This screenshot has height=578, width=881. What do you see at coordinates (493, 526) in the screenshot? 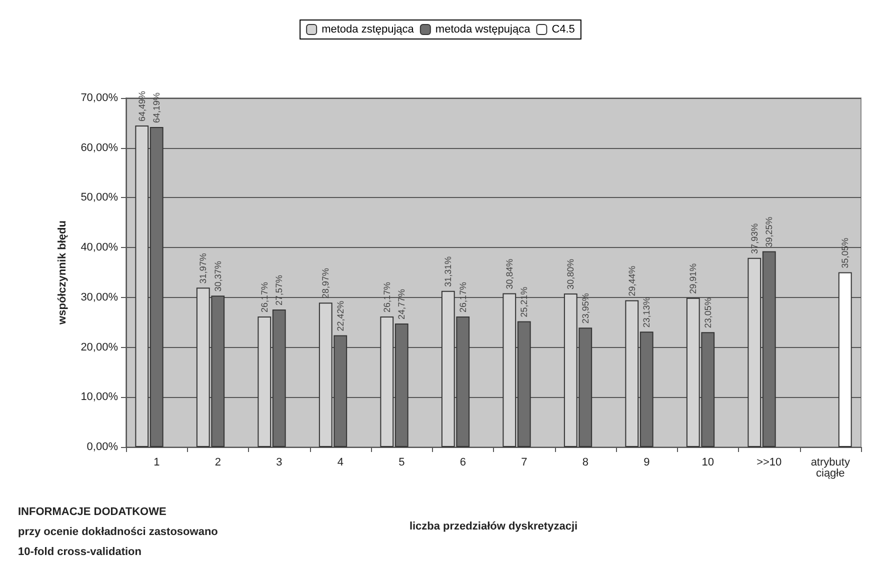
I see `x-axis-title: liczba przedziałów dyskretyzacji` at bounding box center [493, 526].